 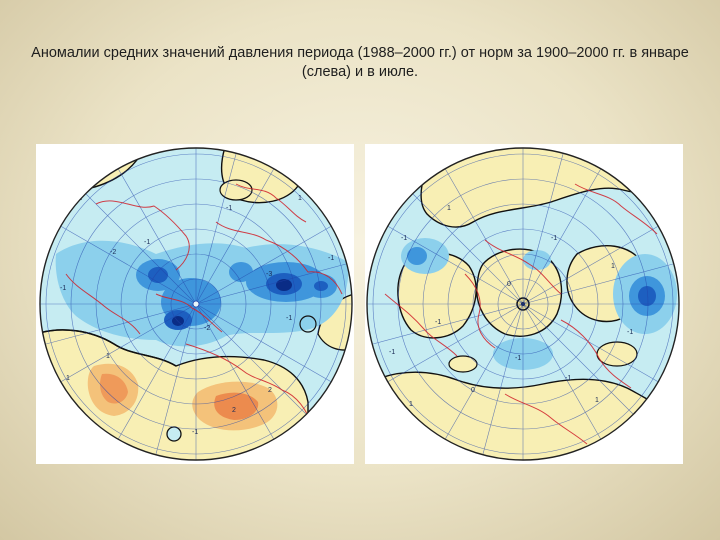 I want to click on zero-contour-line, so click(x=108, y=348).